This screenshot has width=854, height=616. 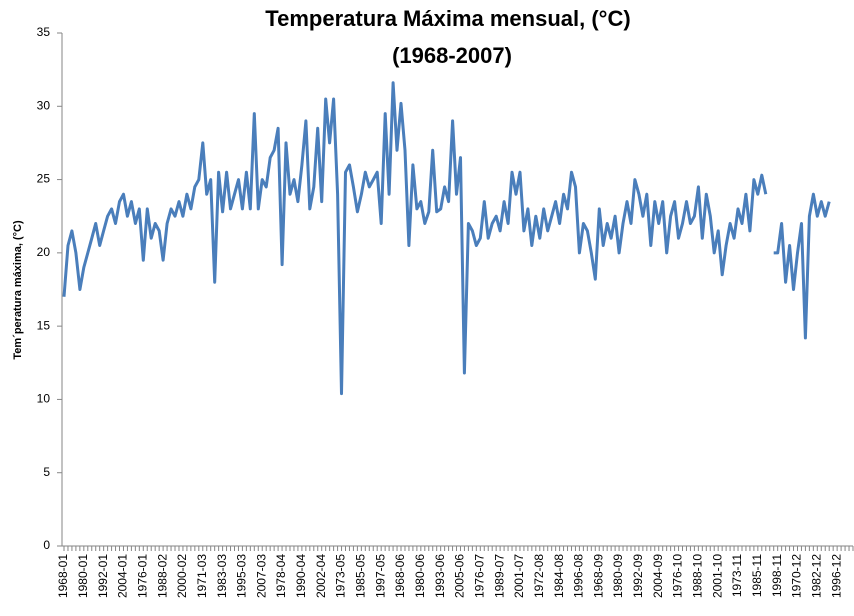 What do you see at coordinates (447, 18) in the screenshot?
I see `chart-title: Temperatura Máxima mensual, (°C)` at bounding box center [447, 18].